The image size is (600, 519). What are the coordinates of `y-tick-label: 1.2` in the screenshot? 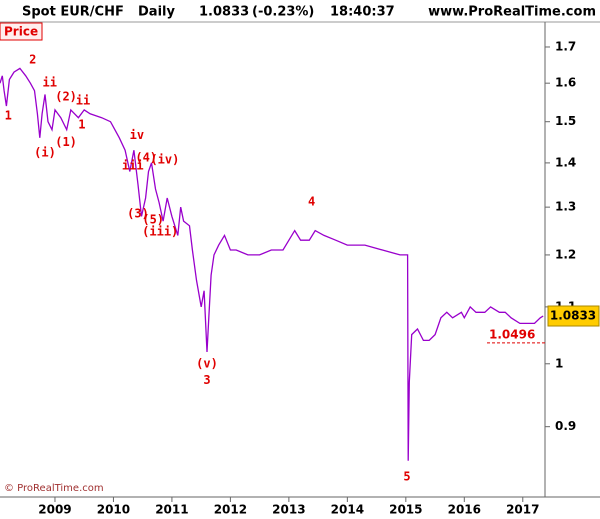 It's located at (565, 254).